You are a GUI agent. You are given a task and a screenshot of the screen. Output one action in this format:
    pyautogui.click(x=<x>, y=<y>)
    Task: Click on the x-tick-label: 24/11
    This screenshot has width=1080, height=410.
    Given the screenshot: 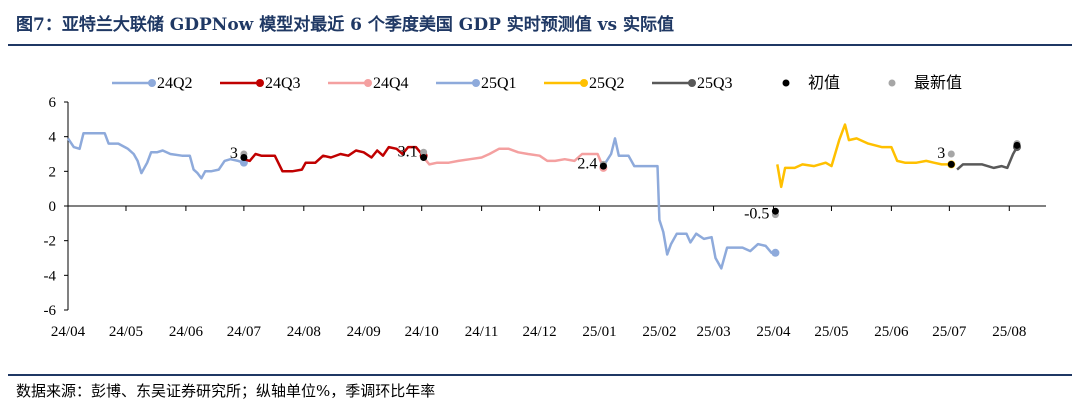 What is the action you would take?
    pyautogui.click(x=482, y=332)
    